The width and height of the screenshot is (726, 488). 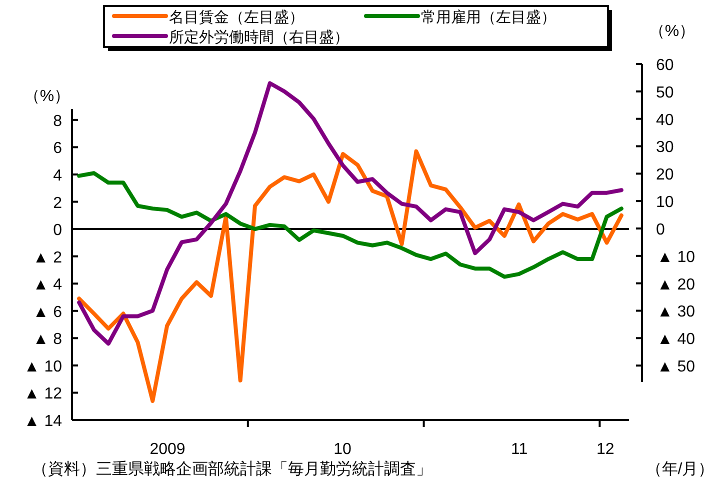 What do you see at coordinates (676, 367) in the screenshot?
I see `y2-tick-label: ▲ 50` at bounding box center [676, 367].